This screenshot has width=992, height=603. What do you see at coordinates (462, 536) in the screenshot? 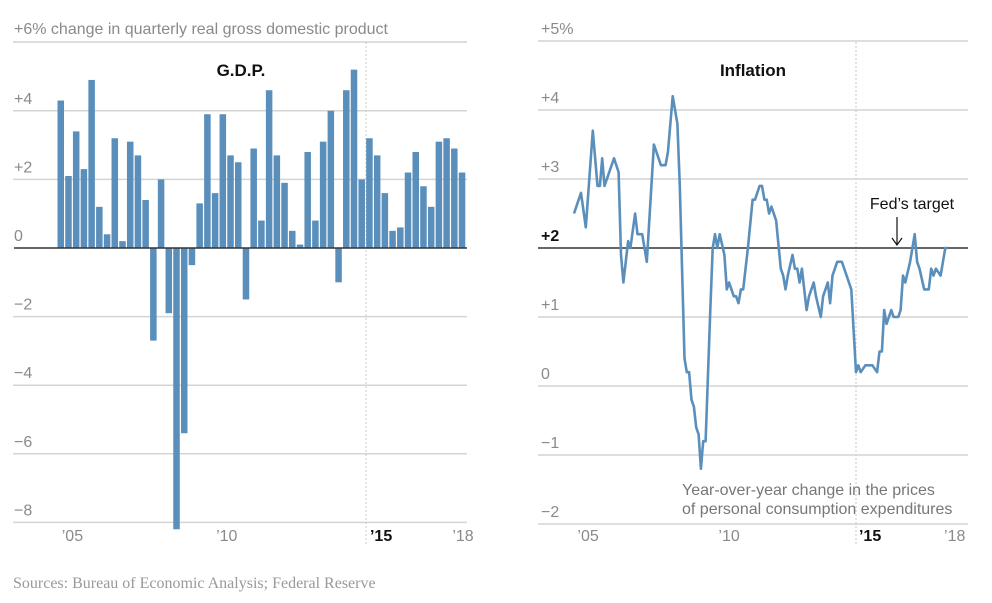
I see `gdp-x-tick-label: ’18` at bounding box center [462, 536].